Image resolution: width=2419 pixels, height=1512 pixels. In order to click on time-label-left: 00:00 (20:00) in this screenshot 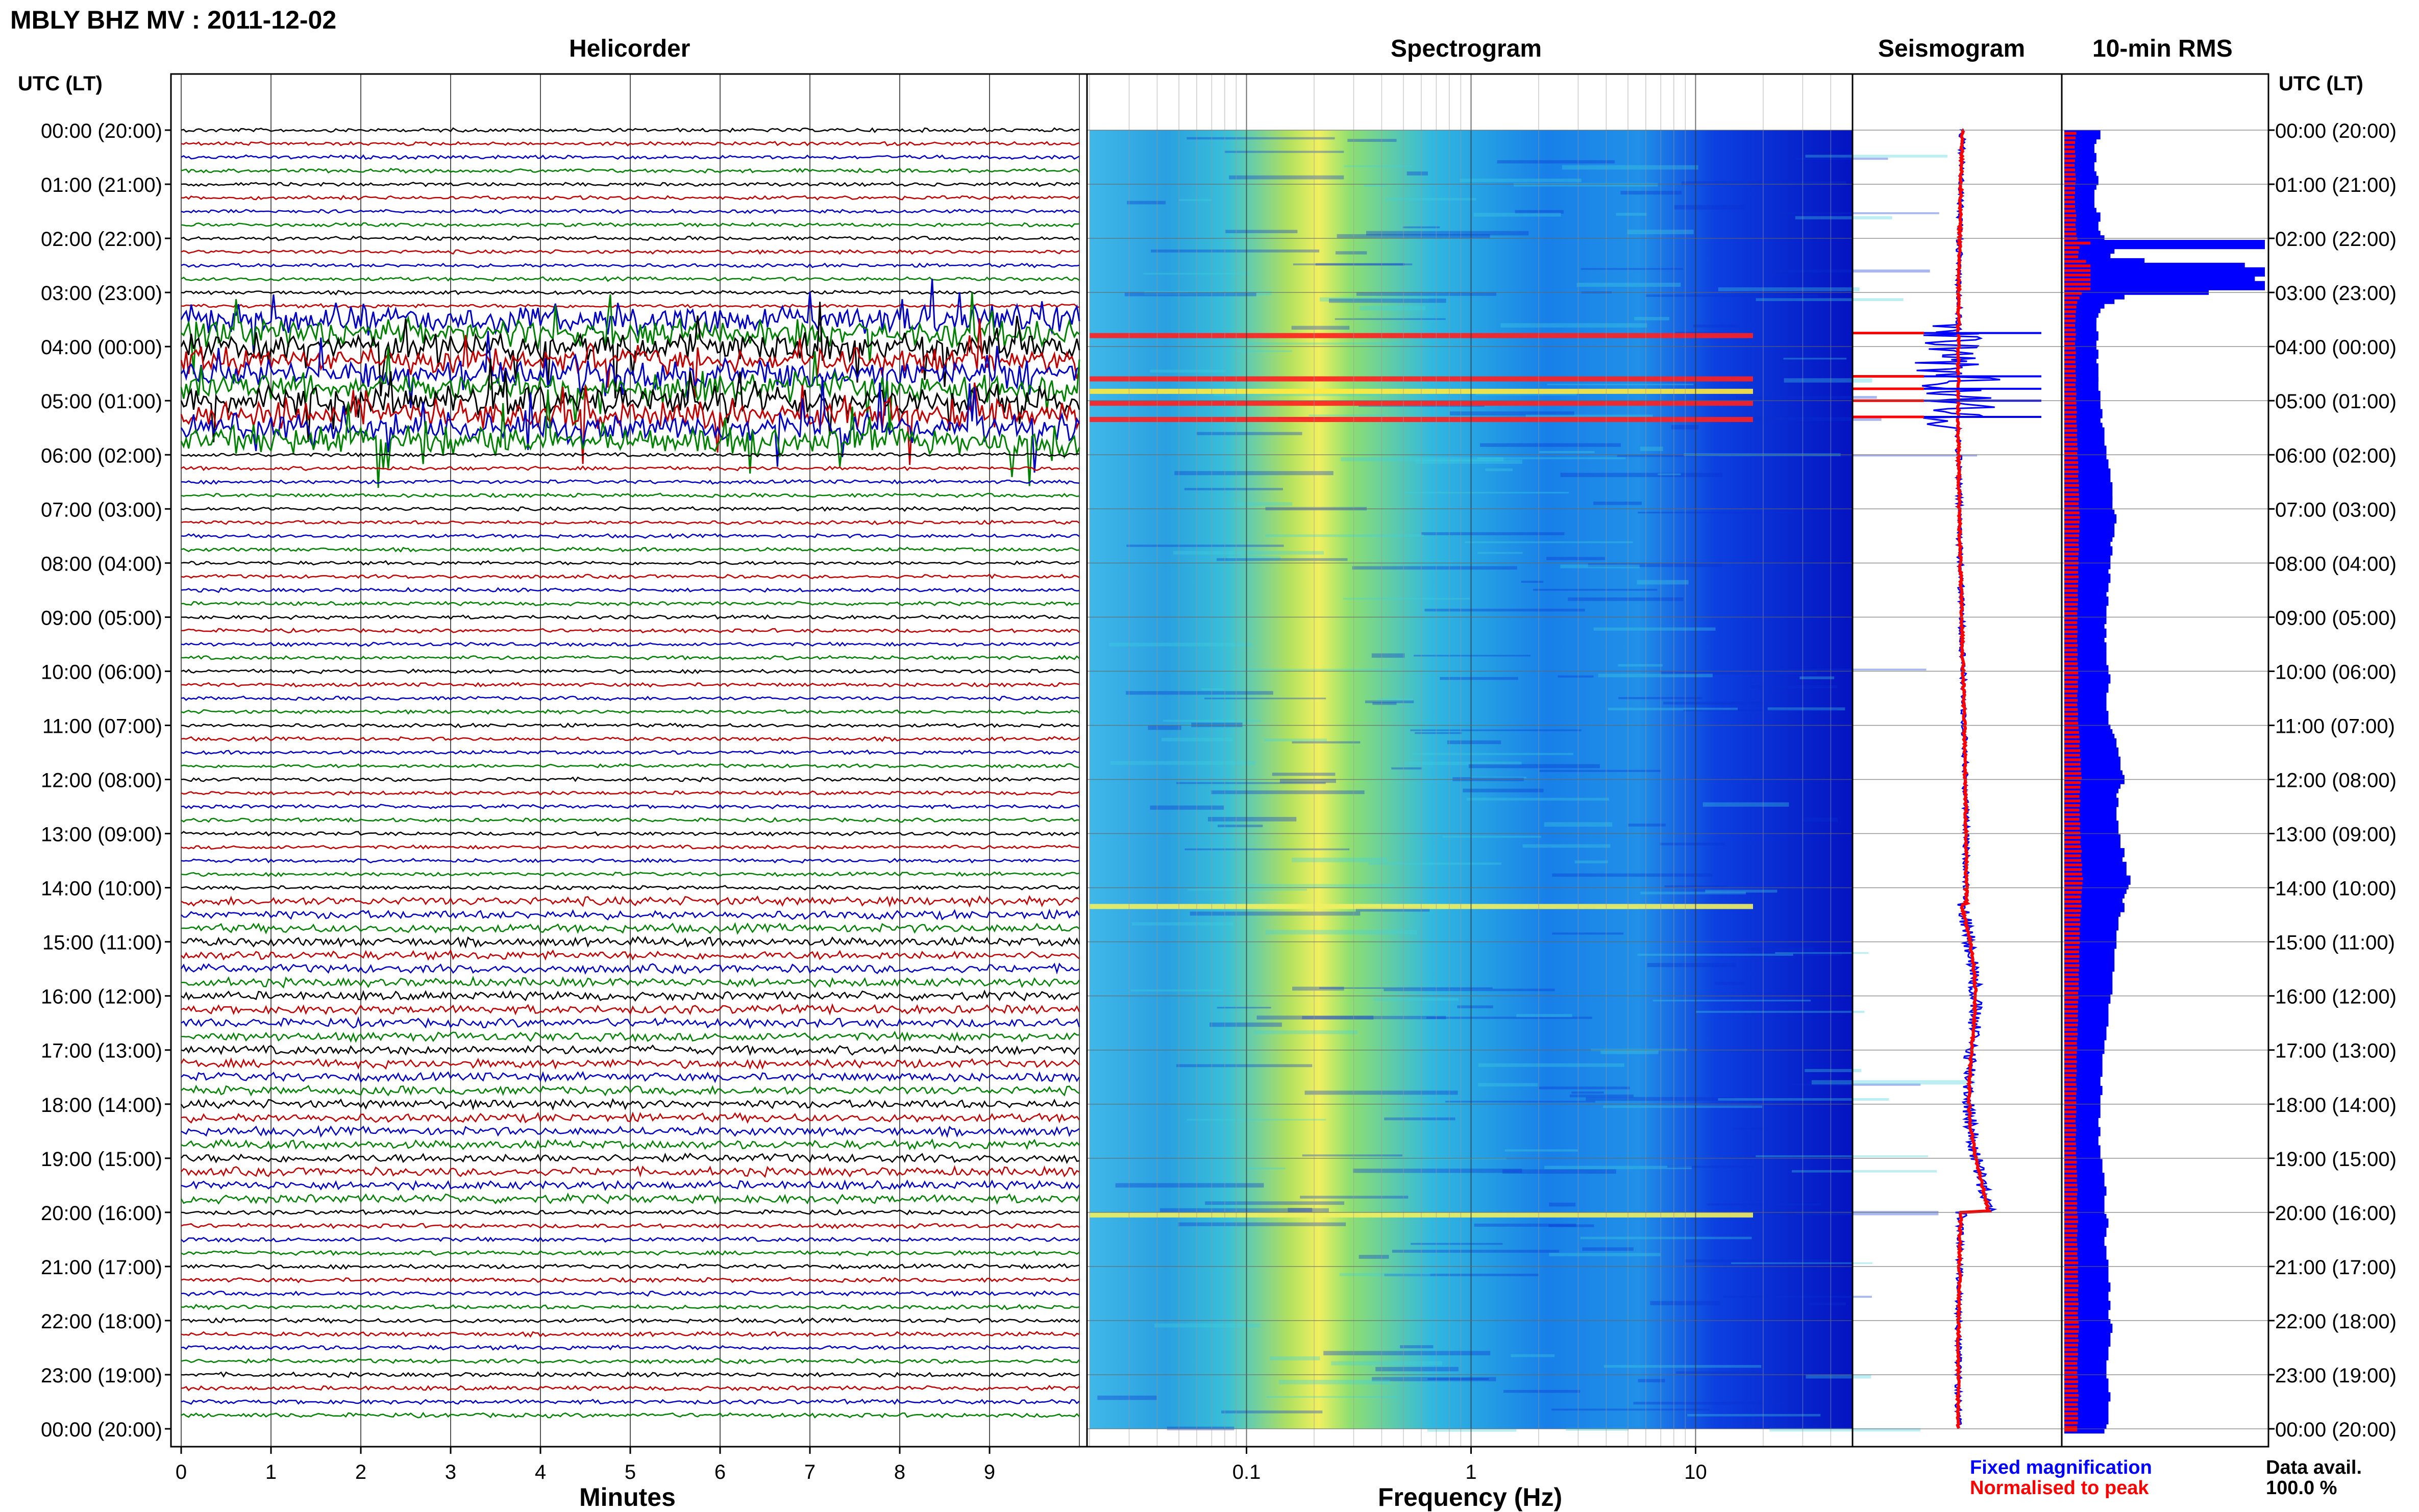, I will do `click(101, 131)`.